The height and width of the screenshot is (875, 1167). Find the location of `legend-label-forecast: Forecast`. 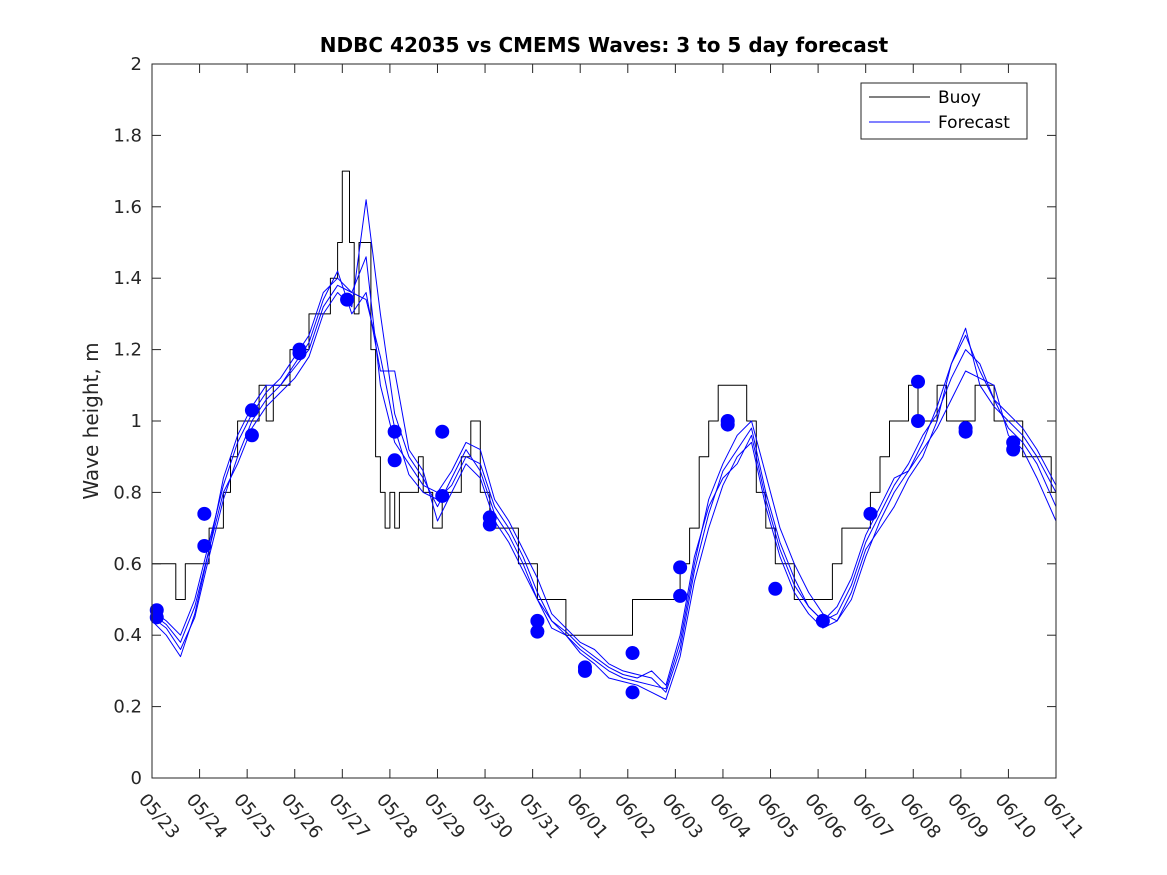

legend-label-forecast: Forecast is located at coordinates (974, 123).